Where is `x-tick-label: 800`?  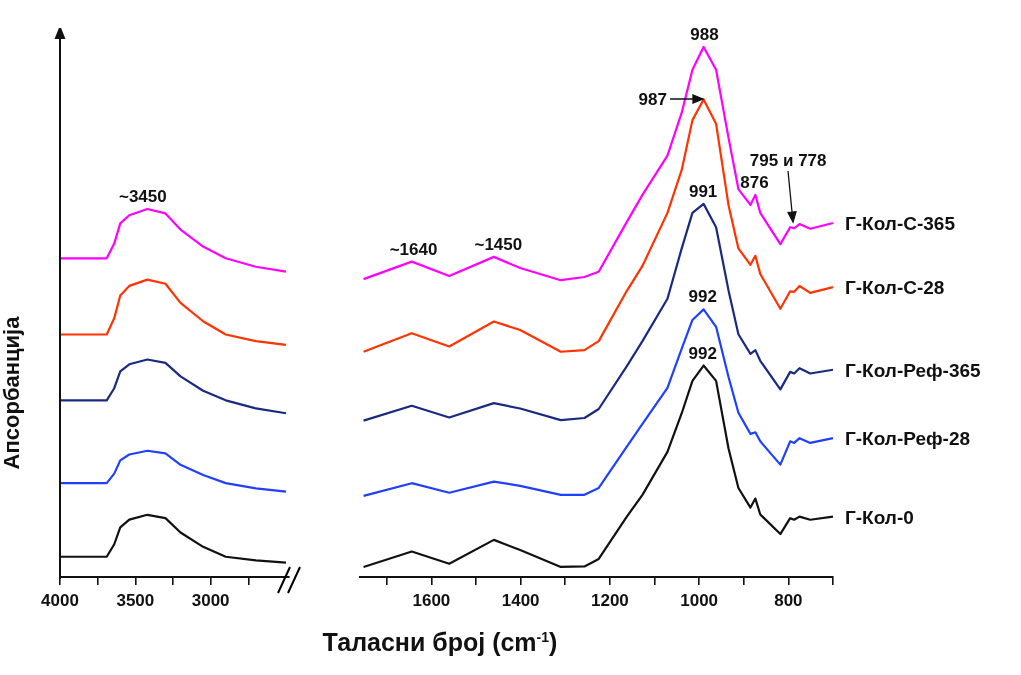 x-tick-label: 800 is located at coordinates (788, 600).